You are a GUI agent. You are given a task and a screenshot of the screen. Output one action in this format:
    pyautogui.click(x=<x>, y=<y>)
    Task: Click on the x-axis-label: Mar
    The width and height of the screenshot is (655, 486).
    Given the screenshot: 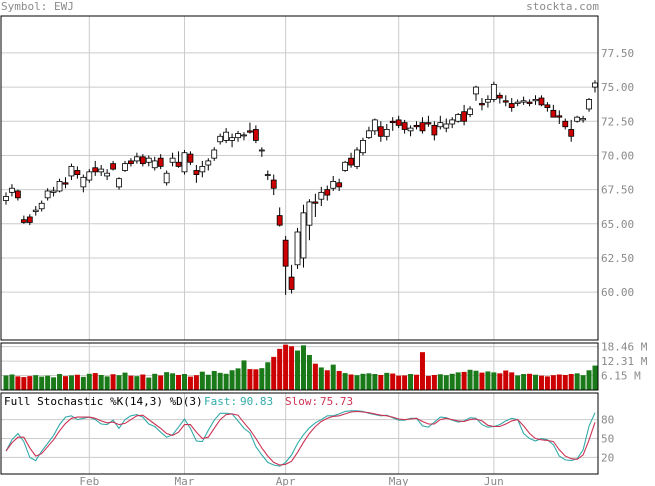 What is the action you would take?
    pyautogui.click(x=185, y=480)
    